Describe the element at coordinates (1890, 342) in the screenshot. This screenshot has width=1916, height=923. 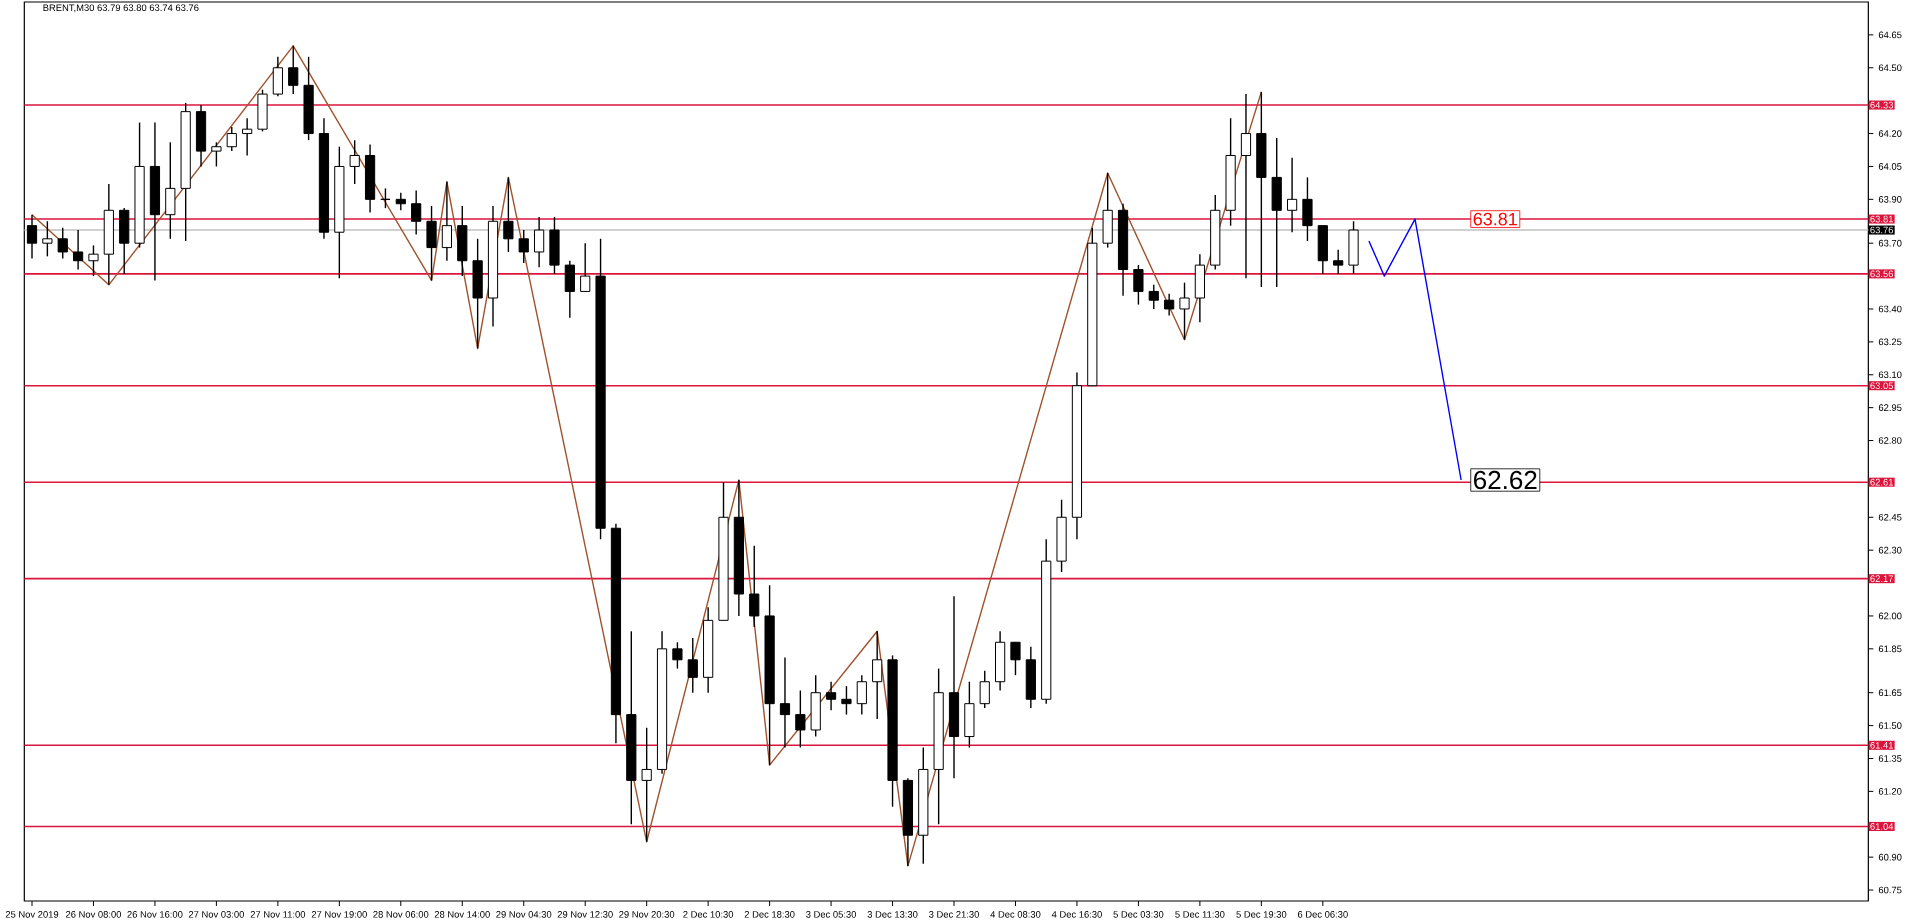
I see `y-tick-label: 63.25` at that location.